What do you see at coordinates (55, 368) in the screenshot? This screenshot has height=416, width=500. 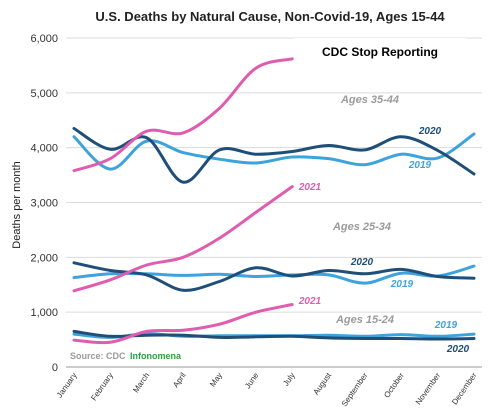 I see `y-tick-label: 0` at bounding box center [55, 368].